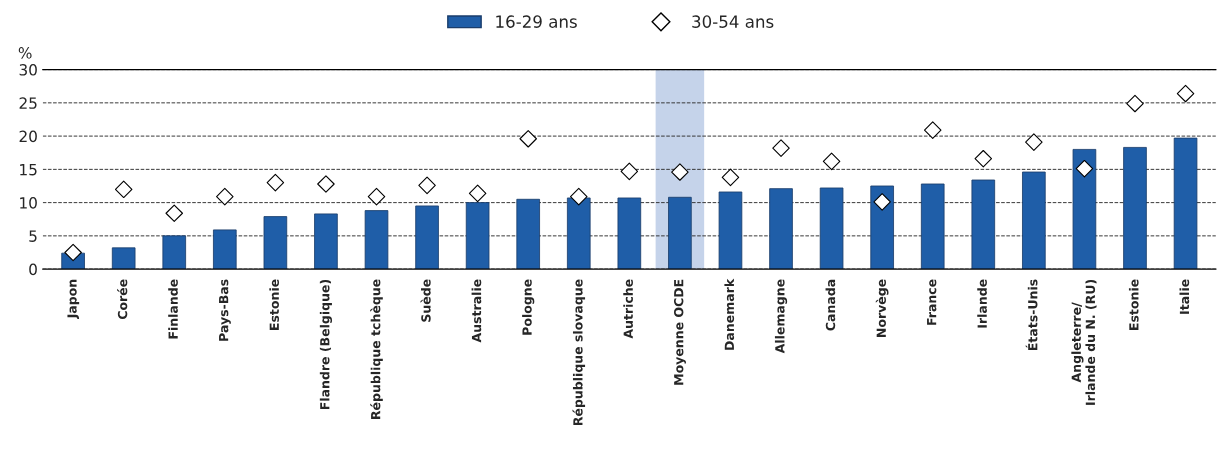 The width and height of the screenshot is (1222, 464). I want to click on y-tick-label: 20, so click(28, 136).